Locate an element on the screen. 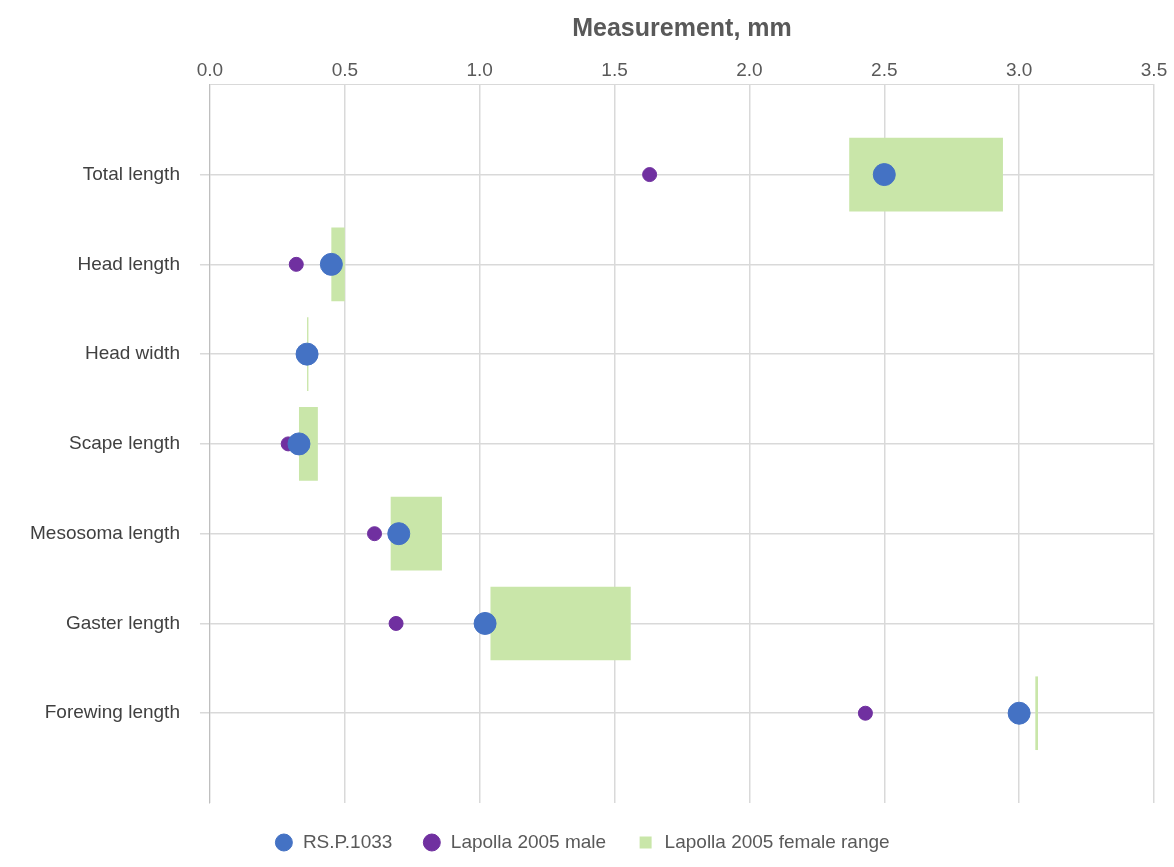  legend-label: Lapolla 2005 male is located at coordinates (528, 841).